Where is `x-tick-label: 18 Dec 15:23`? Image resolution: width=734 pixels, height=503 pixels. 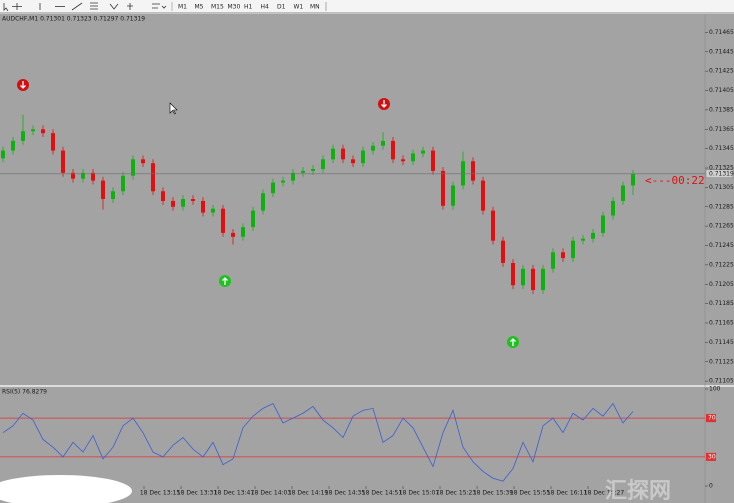 x-tick-label: 18 Dec 15:23 is located at coordinates (456, 493).